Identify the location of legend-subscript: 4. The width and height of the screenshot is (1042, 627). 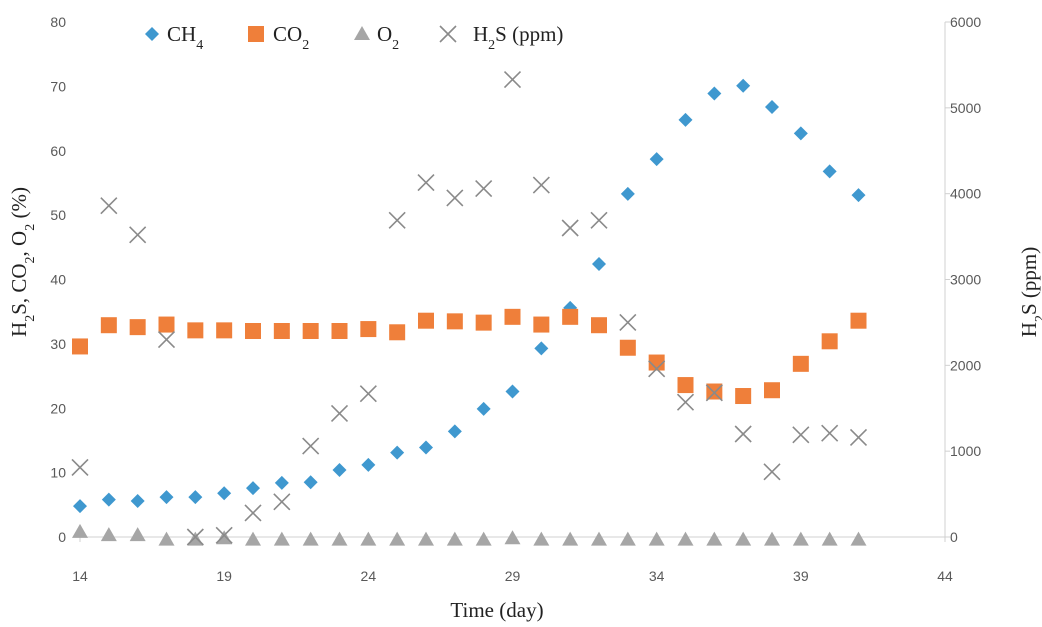
(199, 45).